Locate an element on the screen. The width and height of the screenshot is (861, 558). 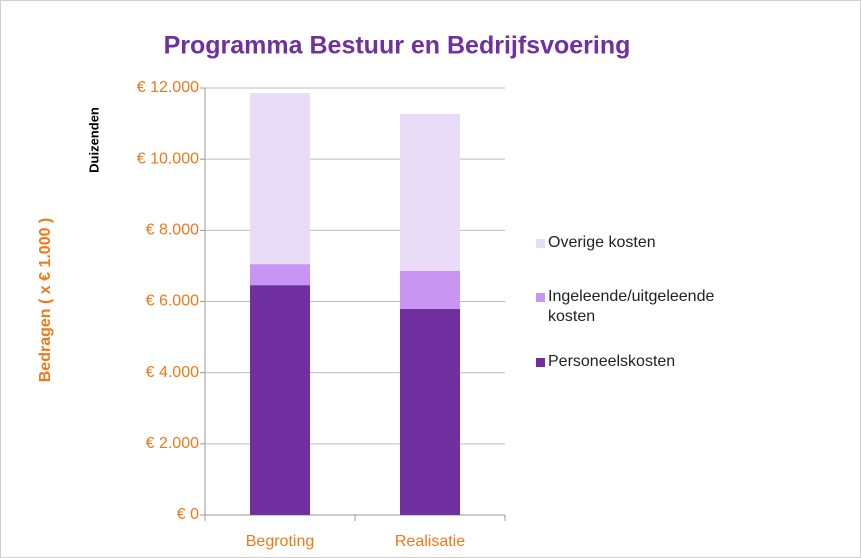
x-tick-label: Realisatie is located at coordinates (430, 541).